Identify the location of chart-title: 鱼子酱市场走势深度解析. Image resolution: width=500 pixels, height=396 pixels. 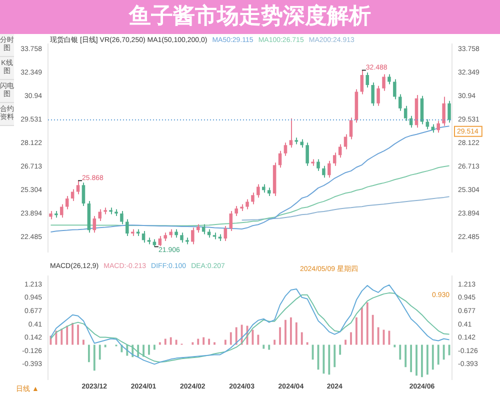
(250, 17).